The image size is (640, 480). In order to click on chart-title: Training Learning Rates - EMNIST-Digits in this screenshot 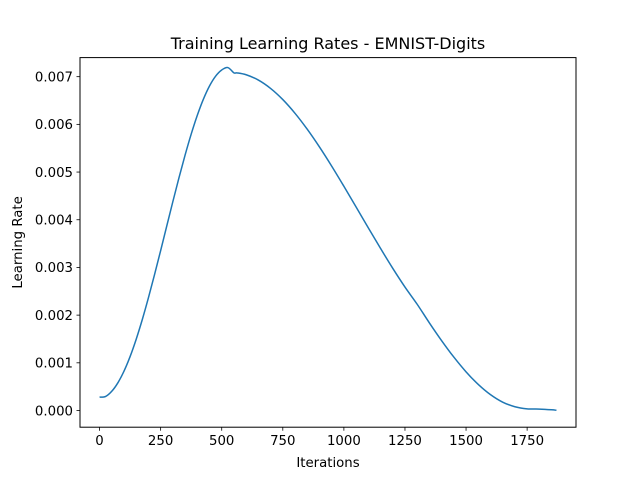, I will do `click(328, 43)`.